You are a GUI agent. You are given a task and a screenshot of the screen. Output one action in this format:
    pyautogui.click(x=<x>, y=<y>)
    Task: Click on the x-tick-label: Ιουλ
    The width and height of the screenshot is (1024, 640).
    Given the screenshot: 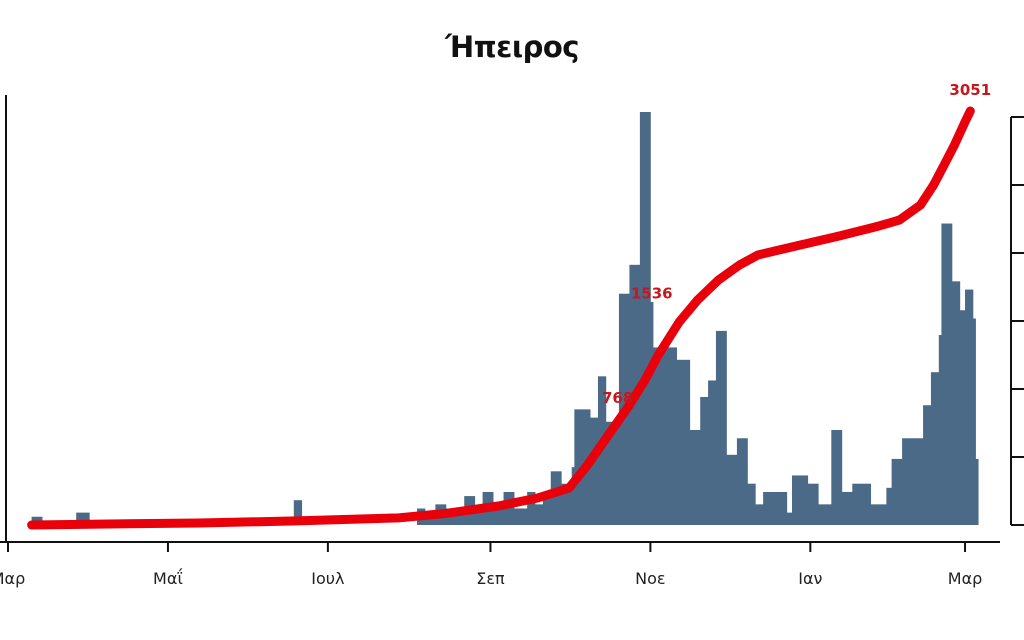 What is the action you would take?
    pyautogui.click(x=327, y=578)
    